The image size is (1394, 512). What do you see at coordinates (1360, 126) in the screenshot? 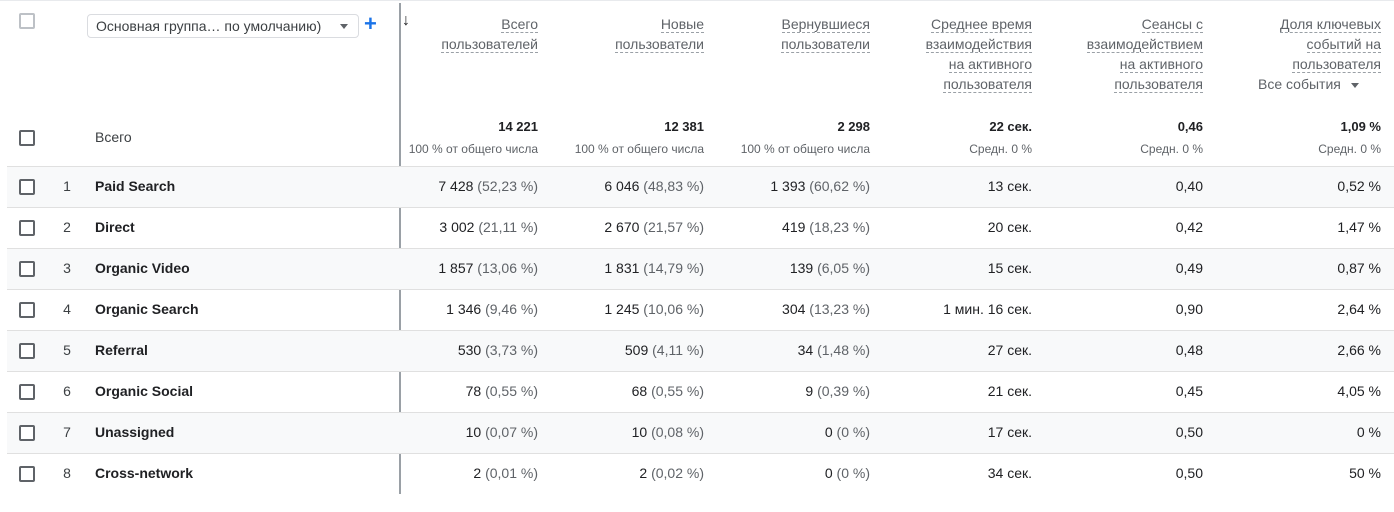
I see `total-rate-value: 1,09 %` at bounding box center [1360, 126].